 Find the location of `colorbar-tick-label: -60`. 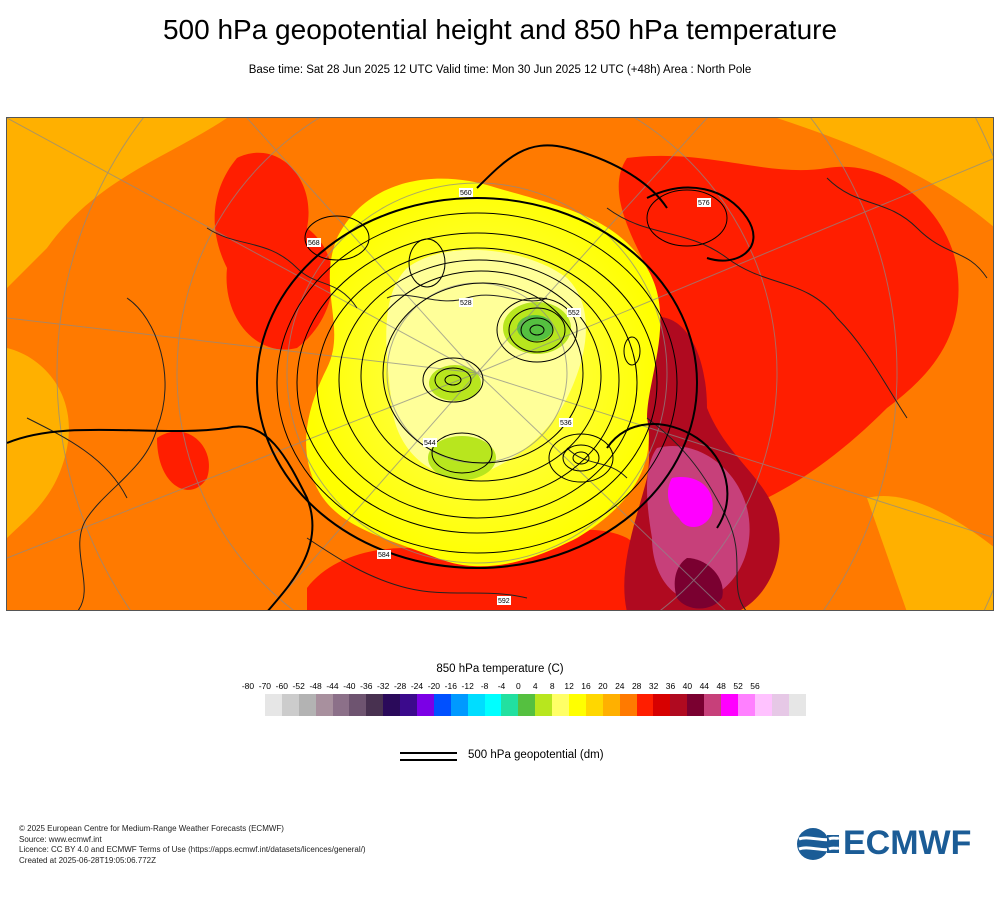

colorbar-tick-label: -60 is located at coordinates (281, 686).